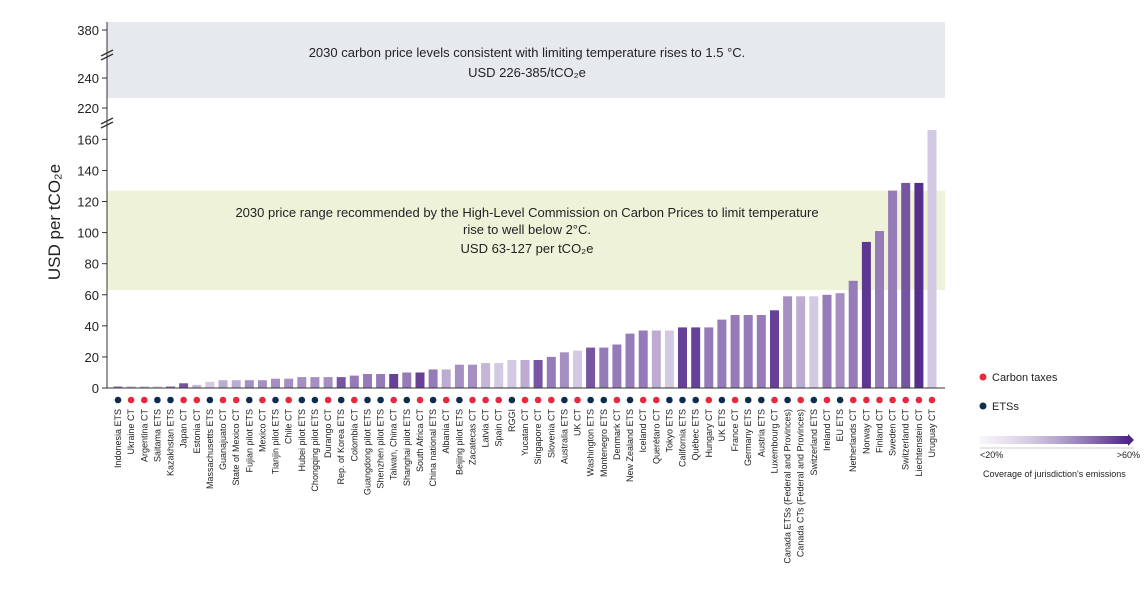 Image resolution: width=1146 pixels, height=592 pixels. I want to click on x-tick-label-20: Guangdong pilot ETS, so click(368, 452).